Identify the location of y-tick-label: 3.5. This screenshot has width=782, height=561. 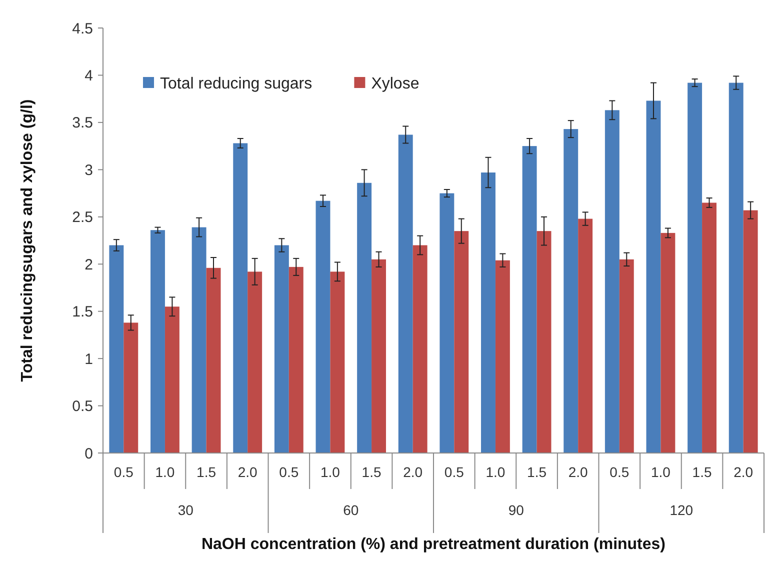
(82, 123).